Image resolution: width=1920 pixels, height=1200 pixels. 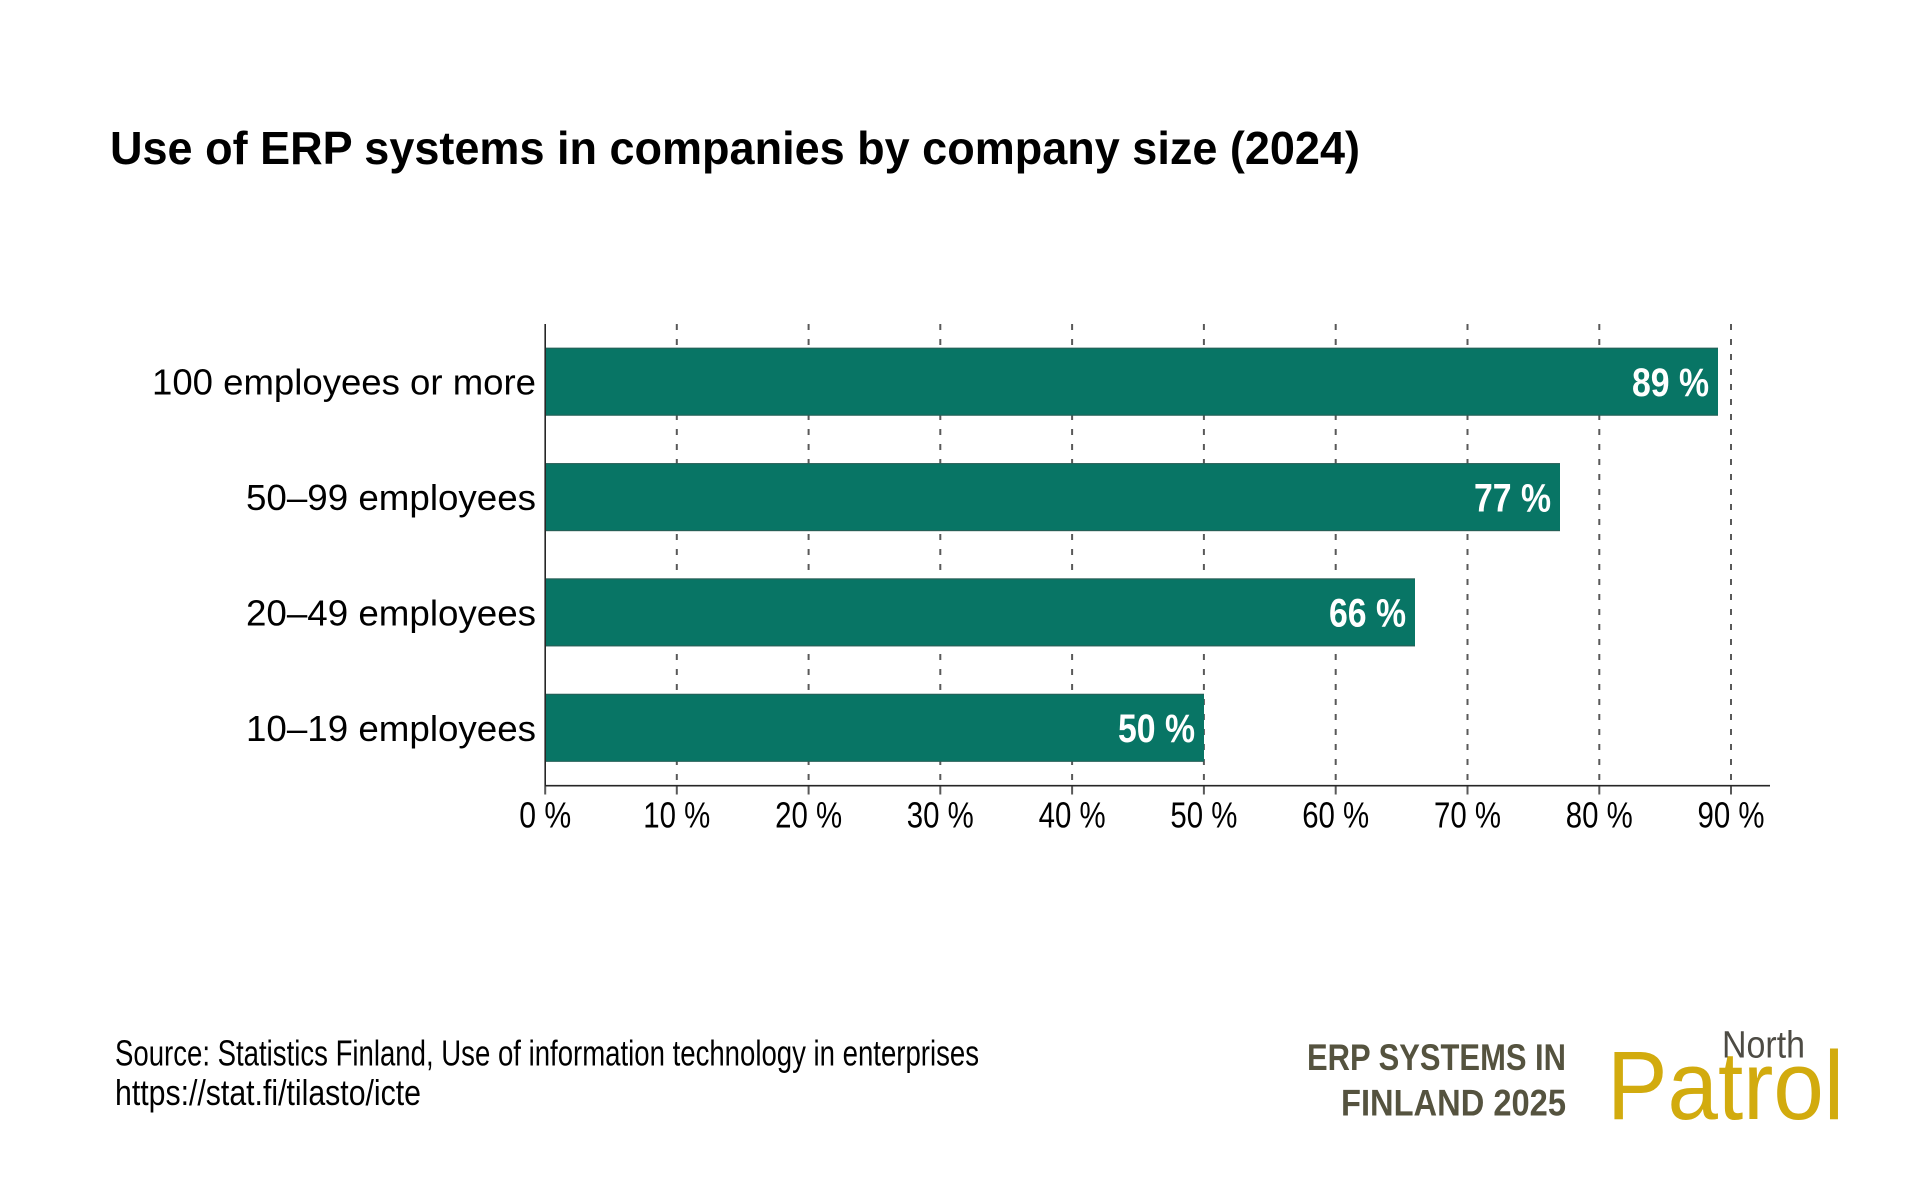 What do you see at coordinates (1731, 815) in the screenshot?
I see `svg-text: 90 %` at bounding box center [1731, 815].